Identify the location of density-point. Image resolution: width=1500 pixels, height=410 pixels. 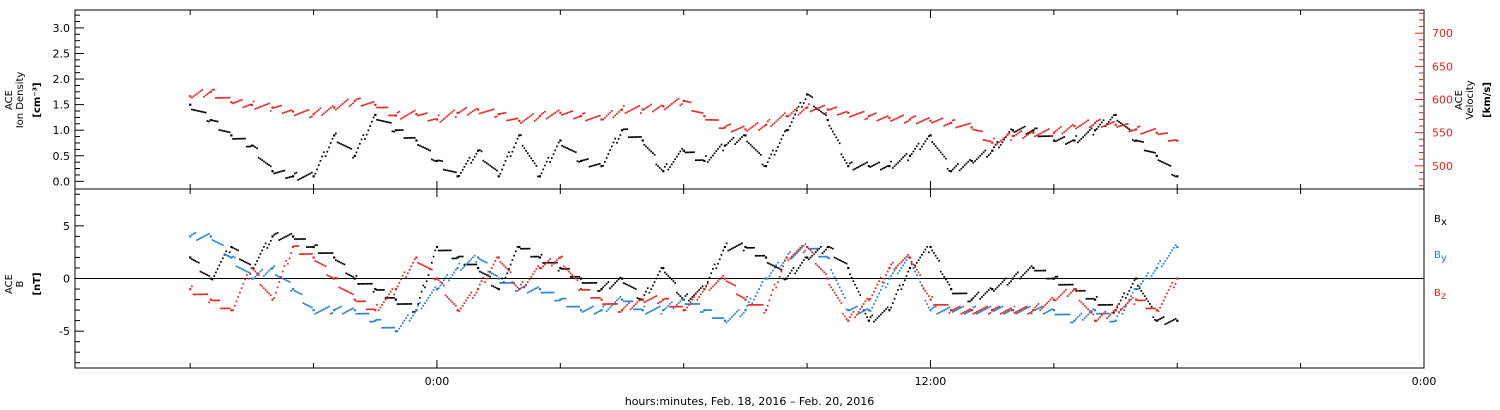
(190, 104).